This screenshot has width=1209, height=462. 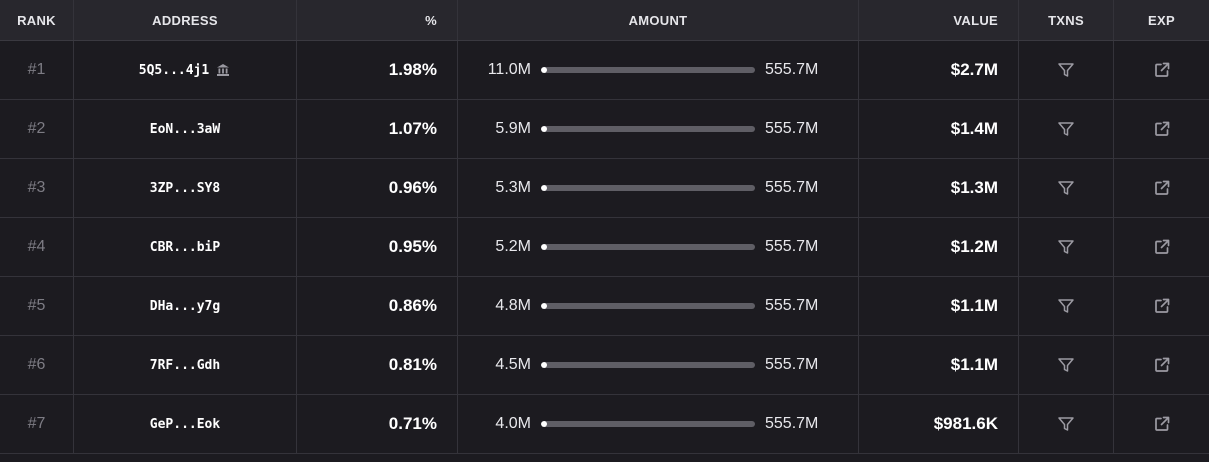 What do you see at coordinates (513, 423) in the screenshot?
I see `amount-value: 4.0M` at bounding box center [513, 423].